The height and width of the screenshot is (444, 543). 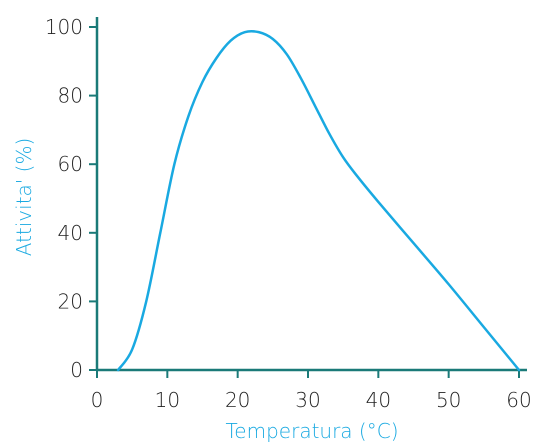 I want to click on x-tick-label: 0, so click(x=97, y=400).